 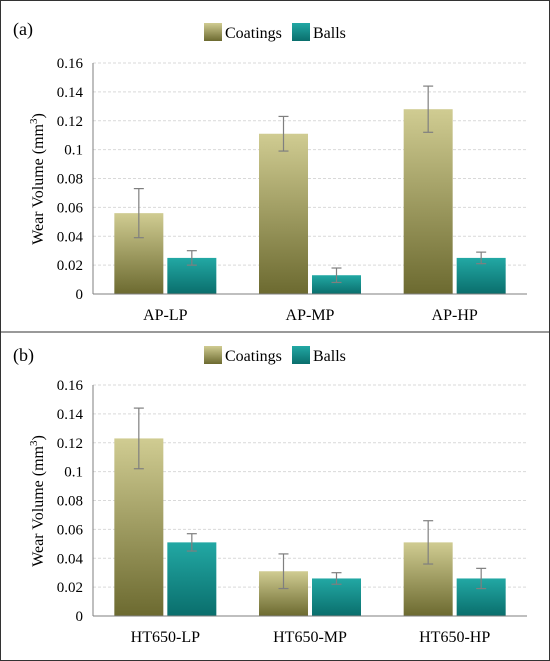 What do you see at coordinates (165, 315) in the screenshot?
I see `x-tick-label: AP-LP` at bounding box center [165, 315].